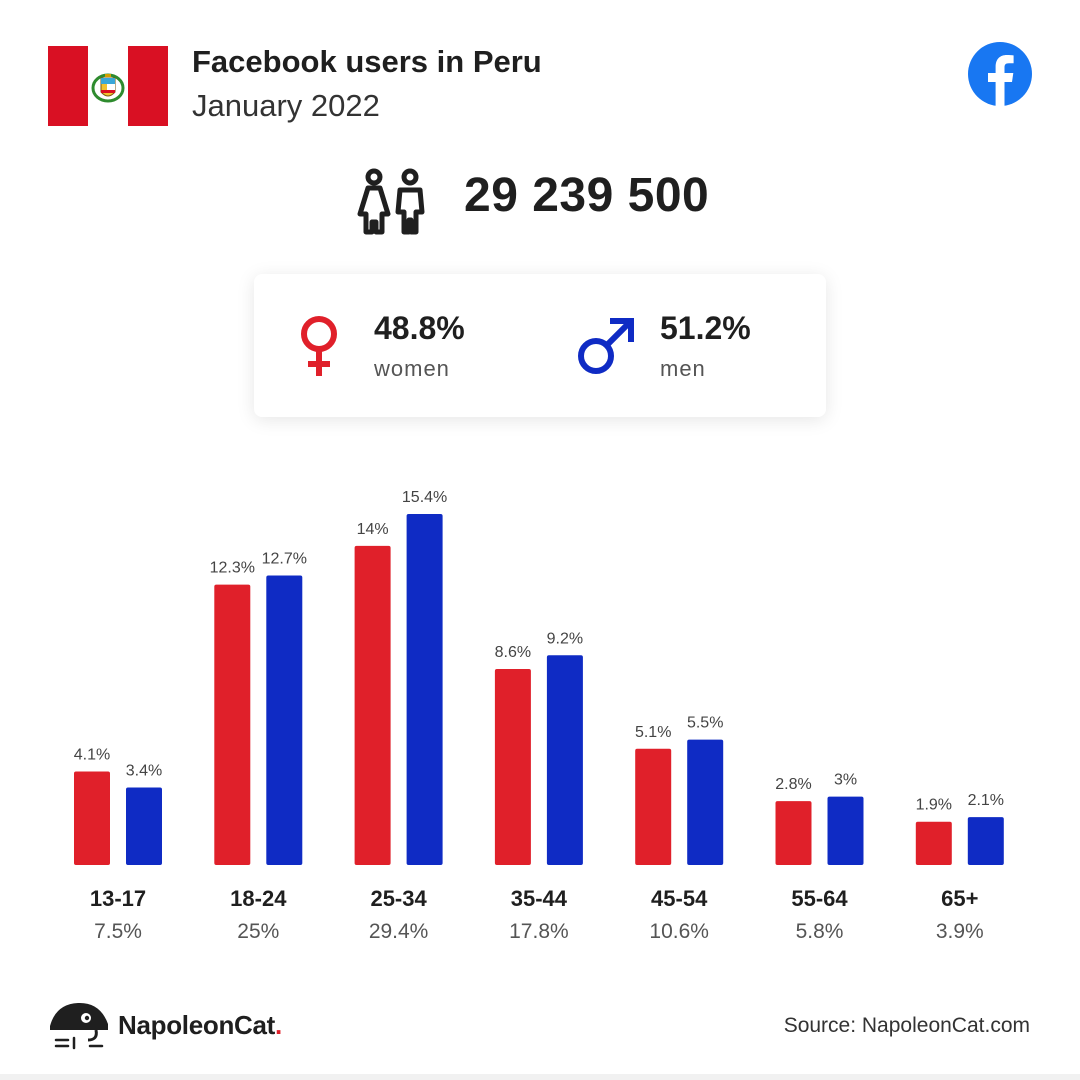 The width and height of the screenshot is (1080, 1080). What do you see at coordinates (540, 345) in the screenshot?
I see `gender-summary-card: 48.8% women 51.2% men` at bounding box center [540, 345].